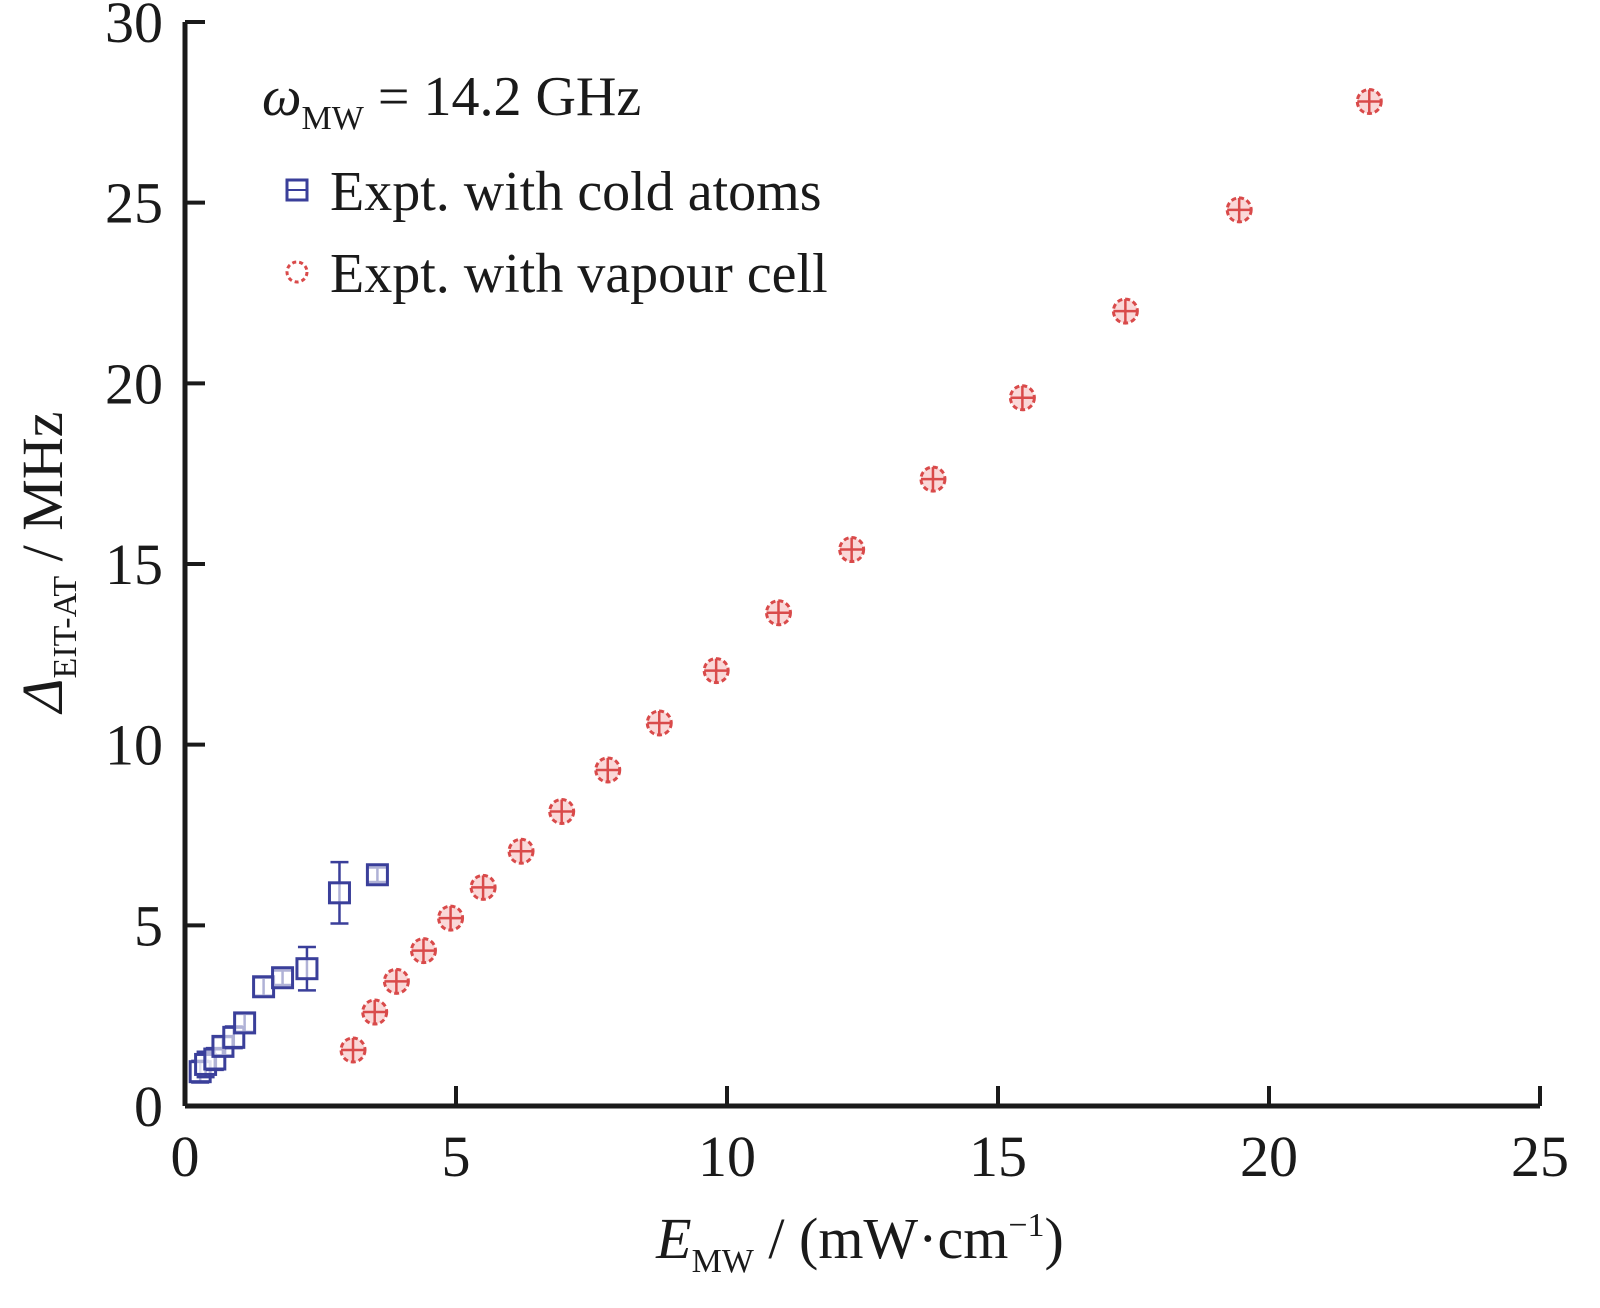 The width and height of the screenshot is (1600, 1308). I want to click on x-axis-subscript: MW, so click(723, 1261).